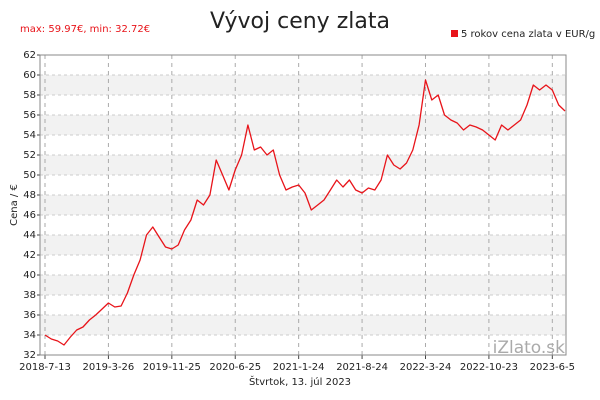  I want to click on annotation: max: 59.97€, min: 32.72€, so click(85, 29).